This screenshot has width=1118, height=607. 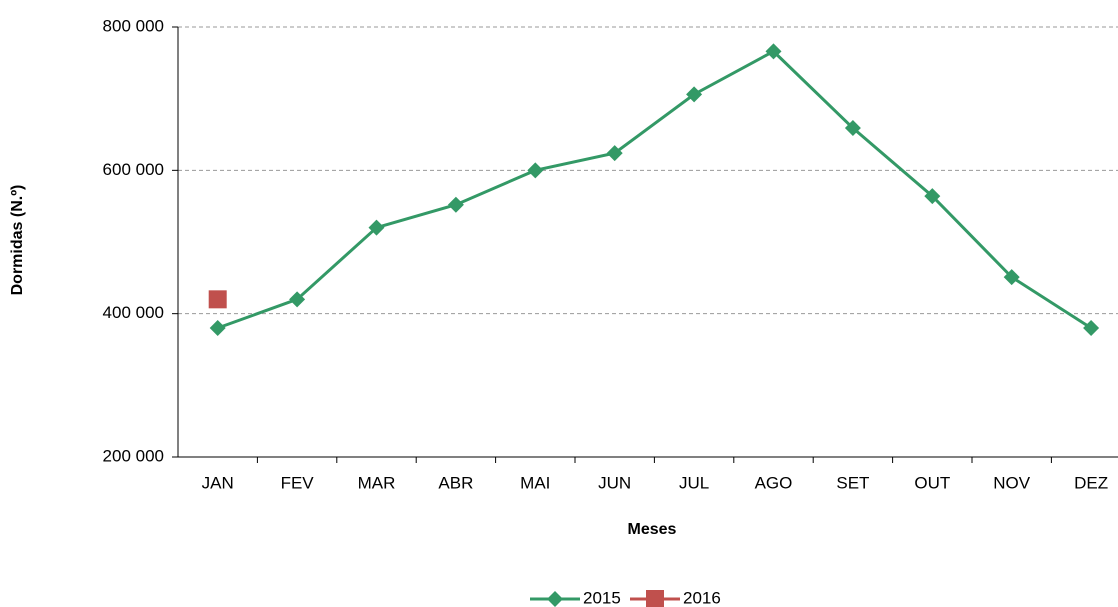 I want to click on x-tick-label: JUL, so click(x=694, y=482).